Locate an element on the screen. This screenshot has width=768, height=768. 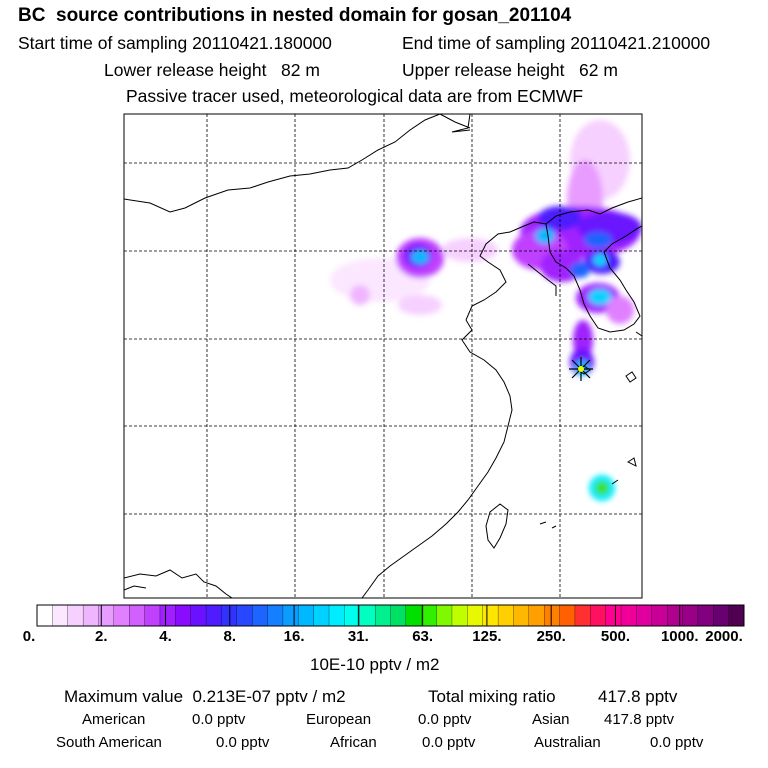
colorbar-tick-label: 0. is located at coordinates (29, 636).